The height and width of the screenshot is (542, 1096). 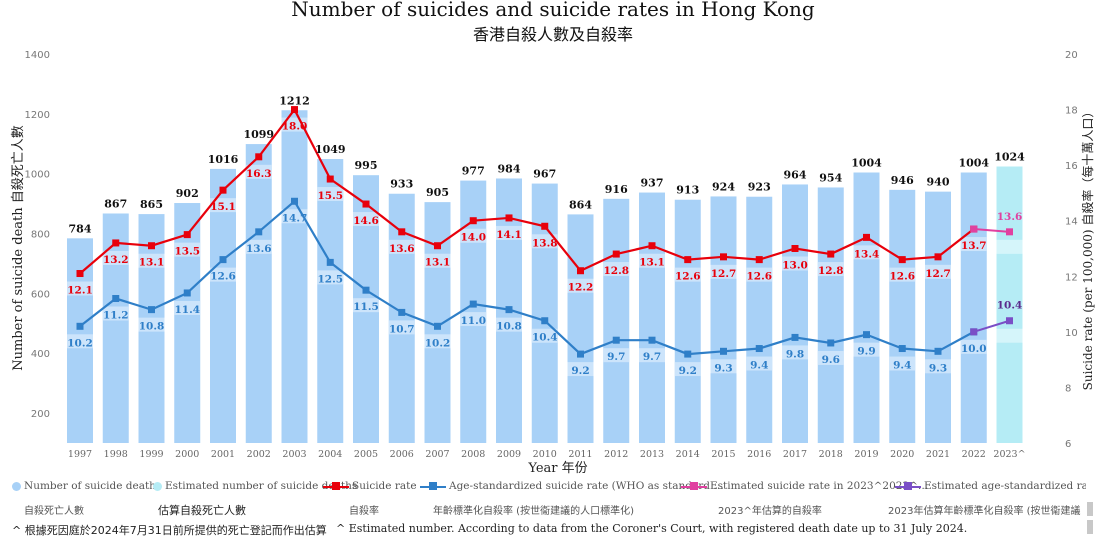 What do you see at coordinates (795, 454) in the screenshot?
I see `x-tick-label: 2017` at bounding box center [795, 454].